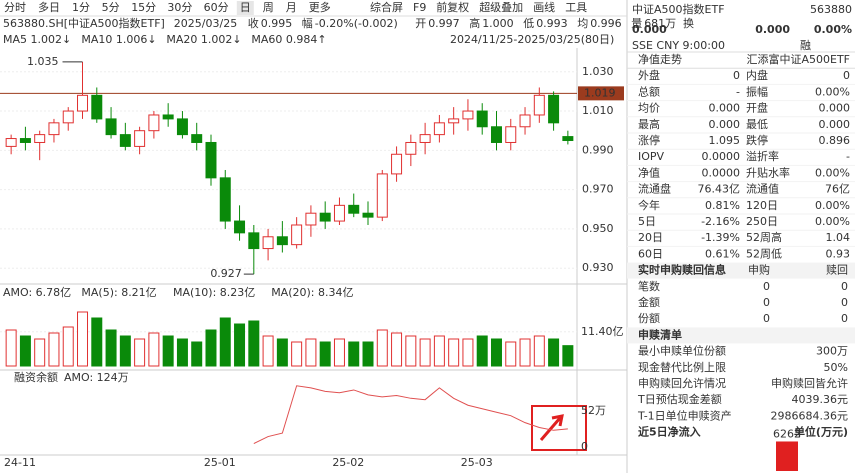 This screenshot has height=473, width=855. Describe the element at coordinates (636, 23) in the screenshot. I see `quote-field: 量` at that location.